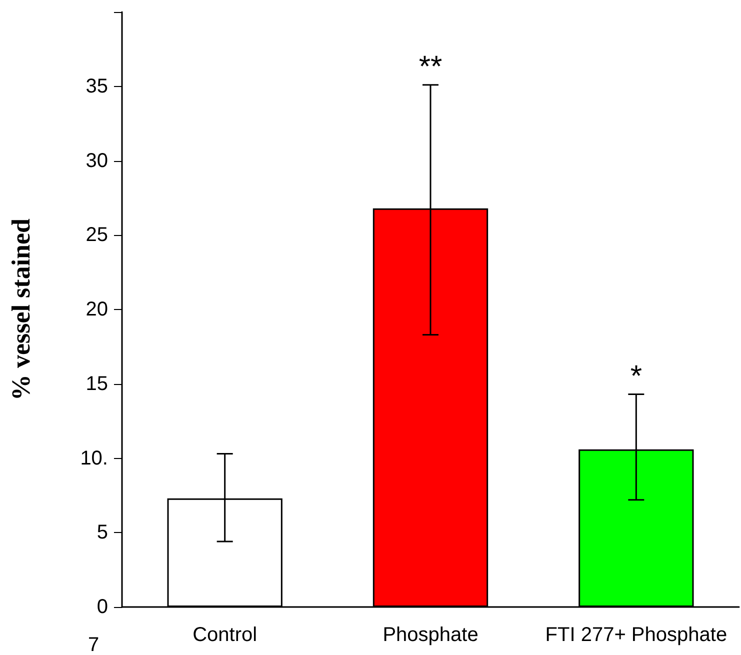 Image resolution: width=741 pixels, height=655 pixels. Describe the element at coordinates (97, 86) in the screenshot. I see `y-tick-label: 35` at that location.